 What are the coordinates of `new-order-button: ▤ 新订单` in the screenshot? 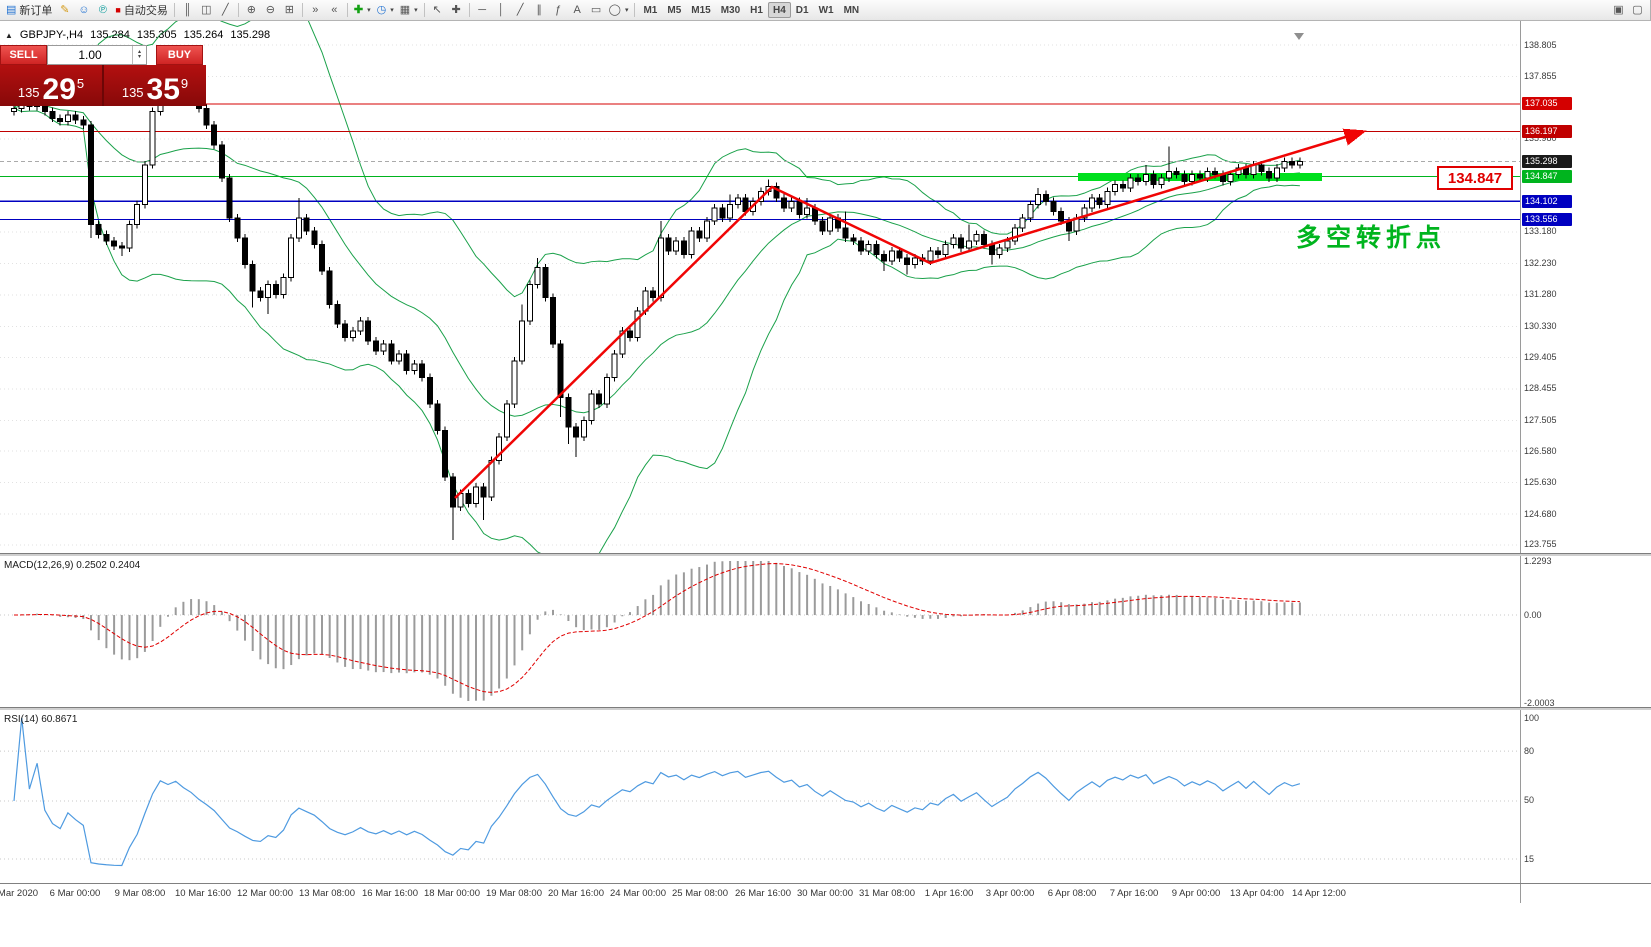 It's located at (29, 10).